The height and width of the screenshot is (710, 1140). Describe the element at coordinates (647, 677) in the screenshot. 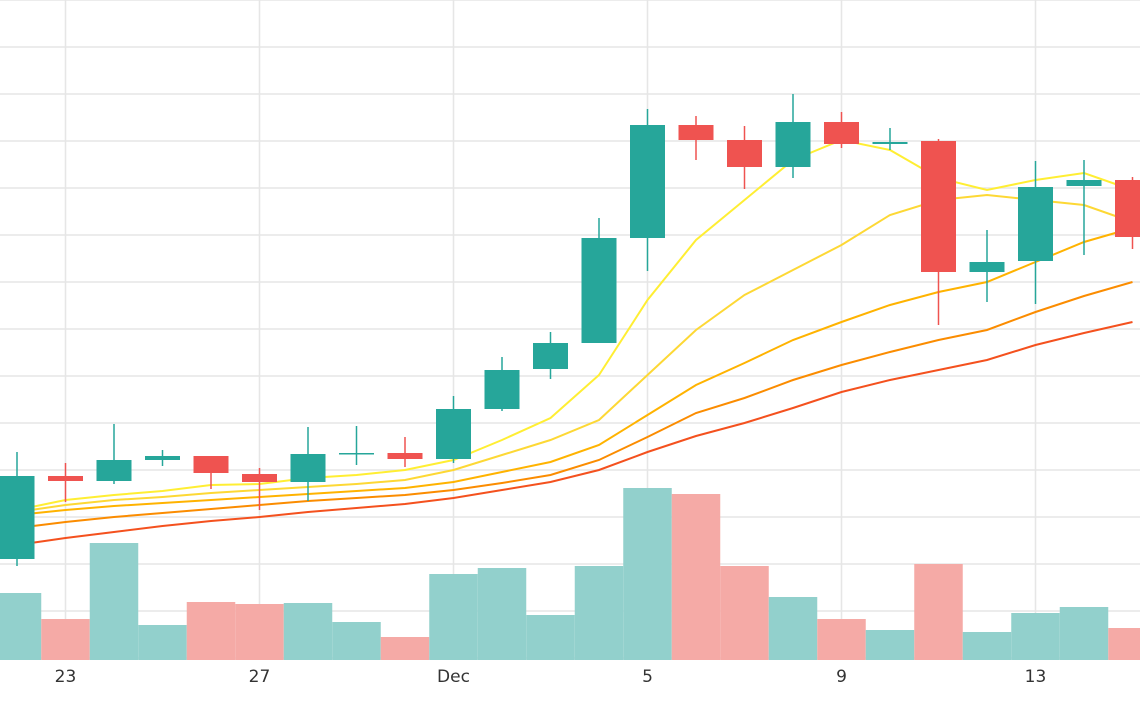

I see `x-tick-label: 5` at that location.